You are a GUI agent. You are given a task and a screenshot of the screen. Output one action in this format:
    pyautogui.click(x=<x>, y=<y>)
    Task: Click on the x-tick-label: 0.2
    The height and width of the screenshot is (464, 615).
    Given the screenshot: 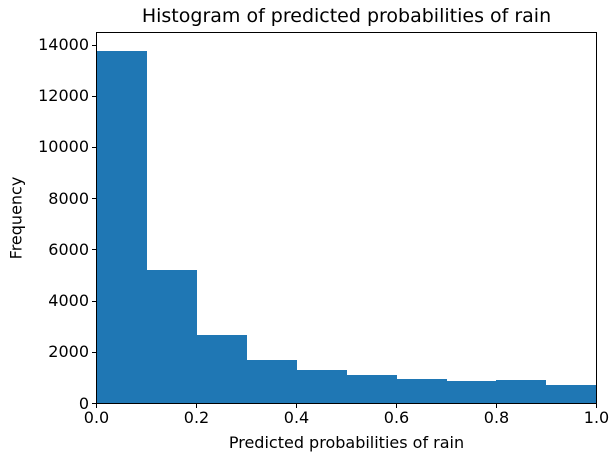 What is the action you would take?
    pyautogui.click(x=196, y=417)
    